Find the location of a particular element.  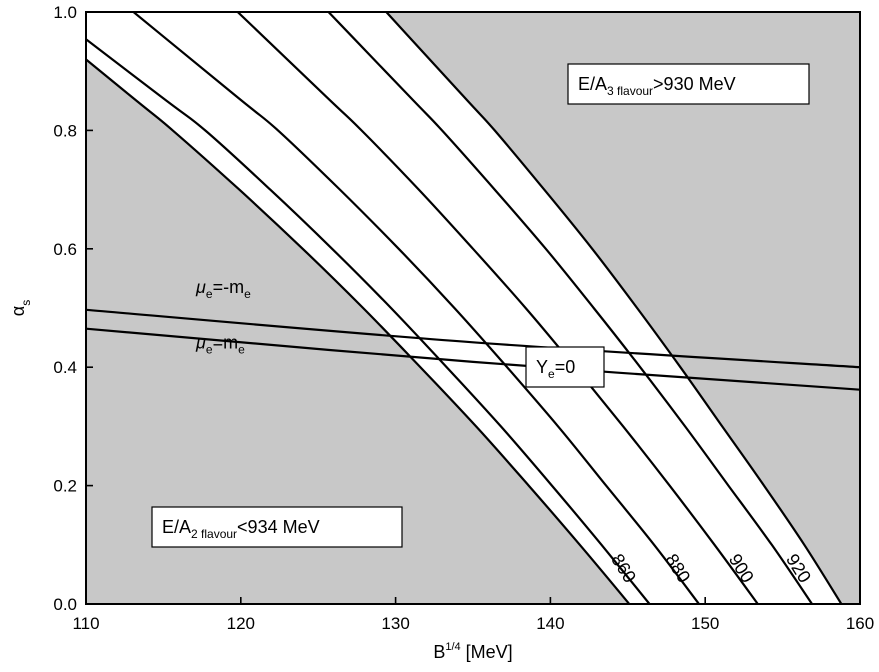

x-tick-label: 150 is located at coordinates (705, 623).